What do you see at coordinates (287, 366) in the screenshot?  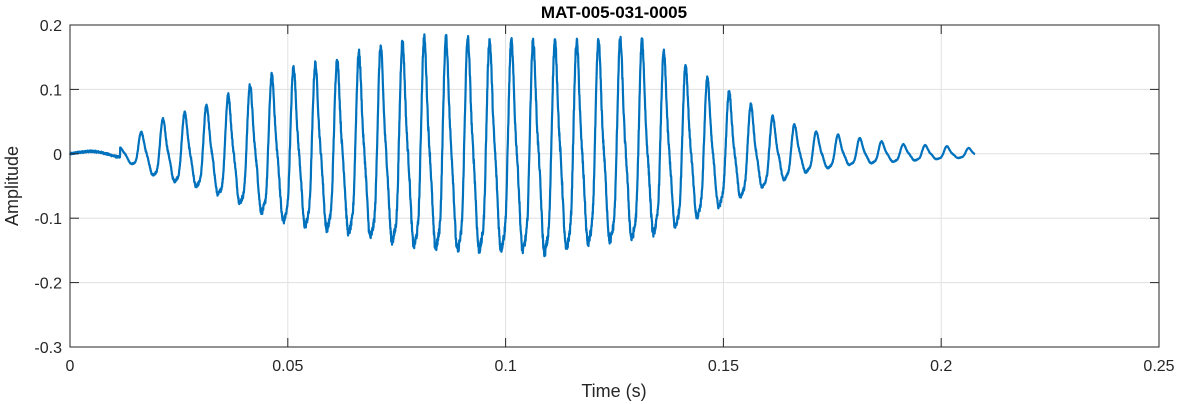 I see `x-tick-label: 0.05` at bounding box center [287, 366].